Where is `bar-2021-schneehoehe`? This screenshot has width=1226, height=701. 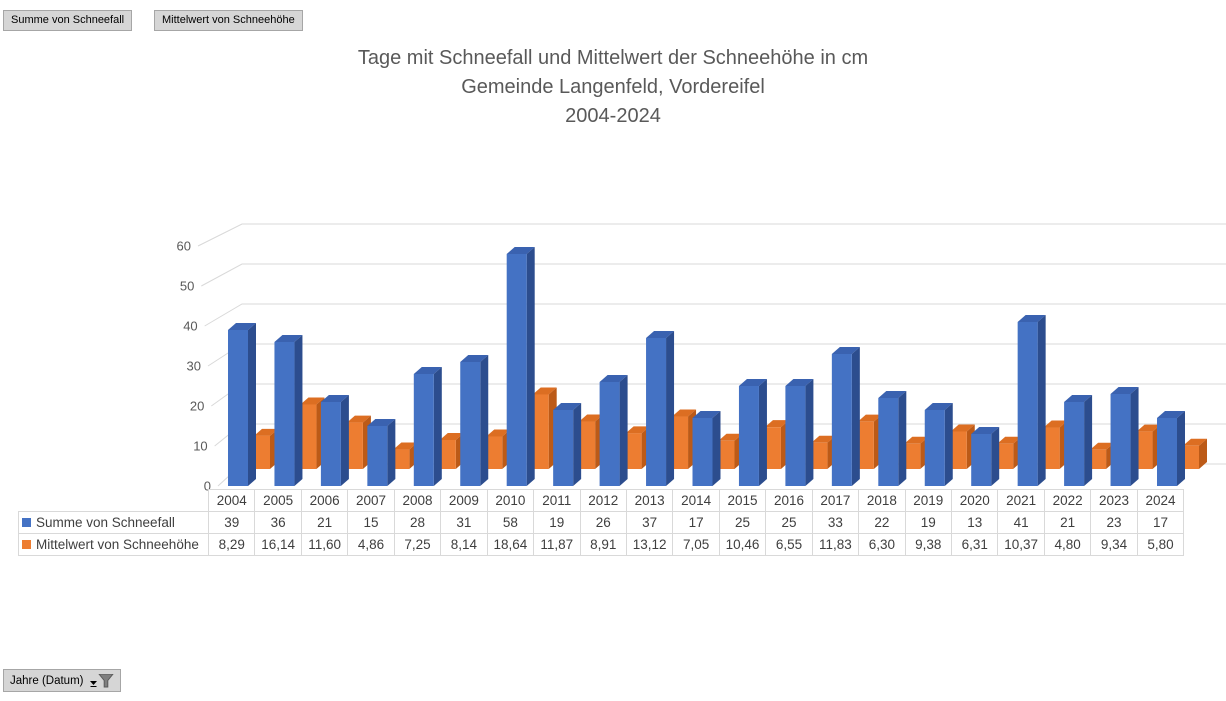 bar-2021-schneehoehe is located at coordinates (1051, 448).